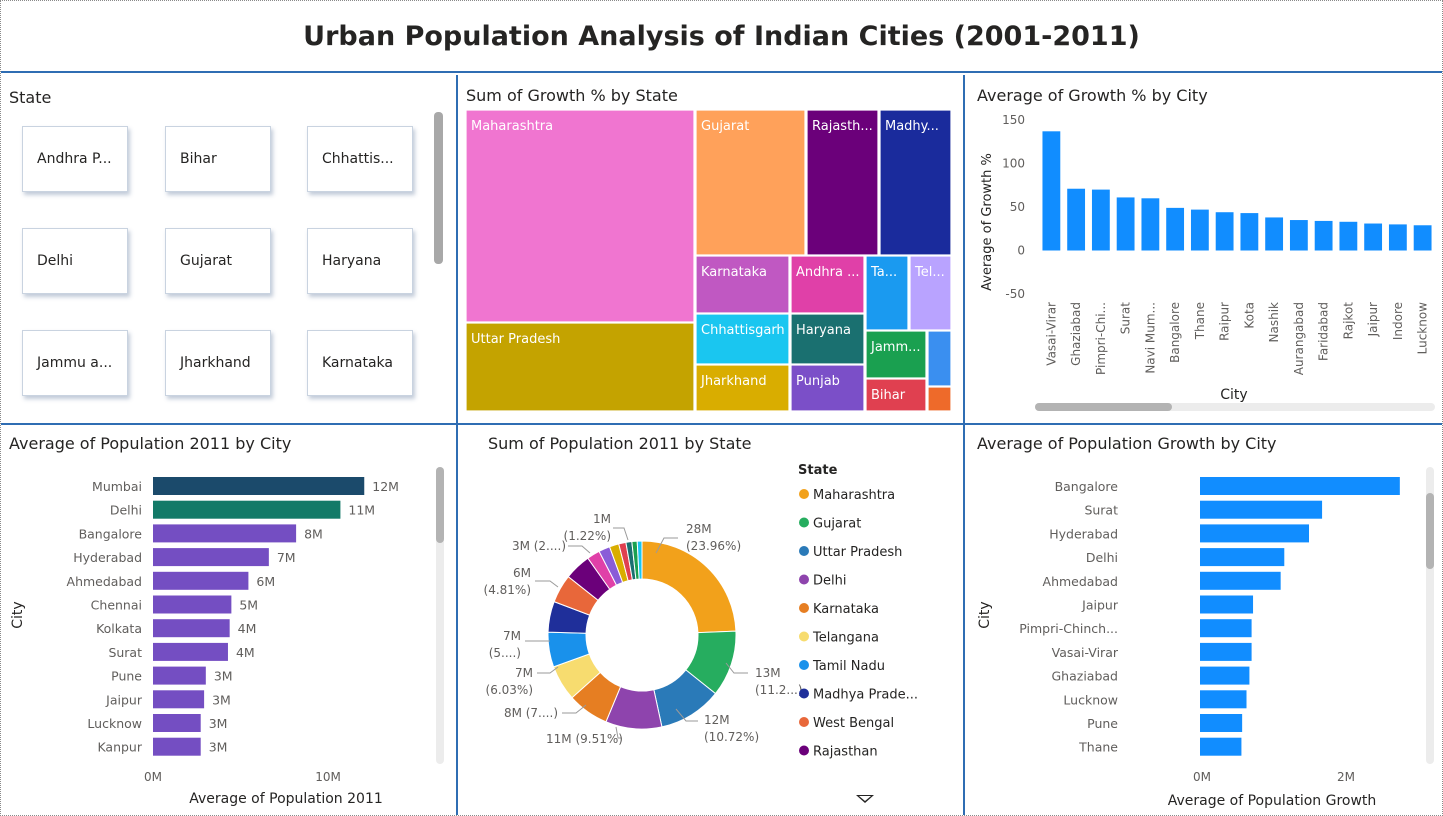 This screenshot has height=816, width=1443. What do you see at coordinates (743, 330) in the screenshot?
I see `treemap-tile-label: Chhattisgarh` at bounding box center [743, 330].